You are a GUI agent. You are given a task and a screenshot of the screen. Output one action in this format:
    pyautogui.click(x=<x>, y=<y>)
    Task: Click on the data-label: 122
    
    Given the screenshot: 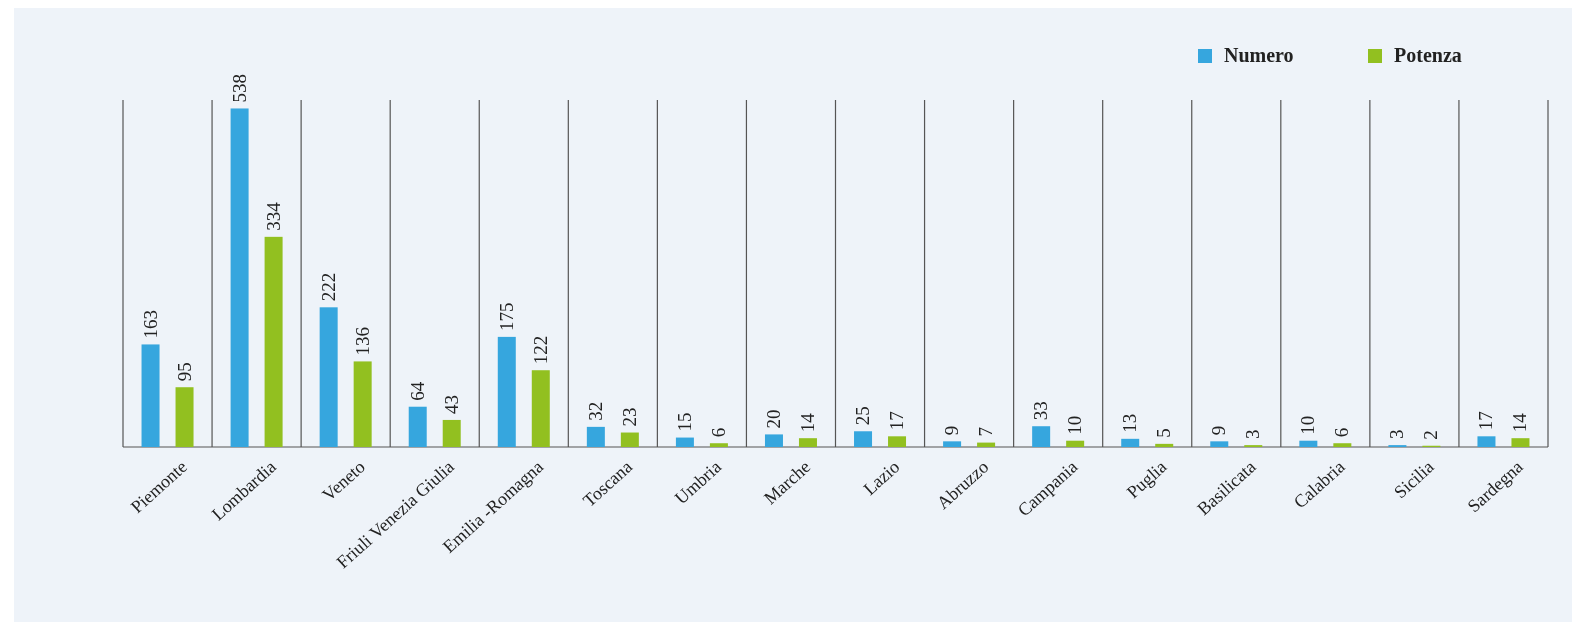 What is the action you would take?
    pyautogui.click(x=540, y=350)
    